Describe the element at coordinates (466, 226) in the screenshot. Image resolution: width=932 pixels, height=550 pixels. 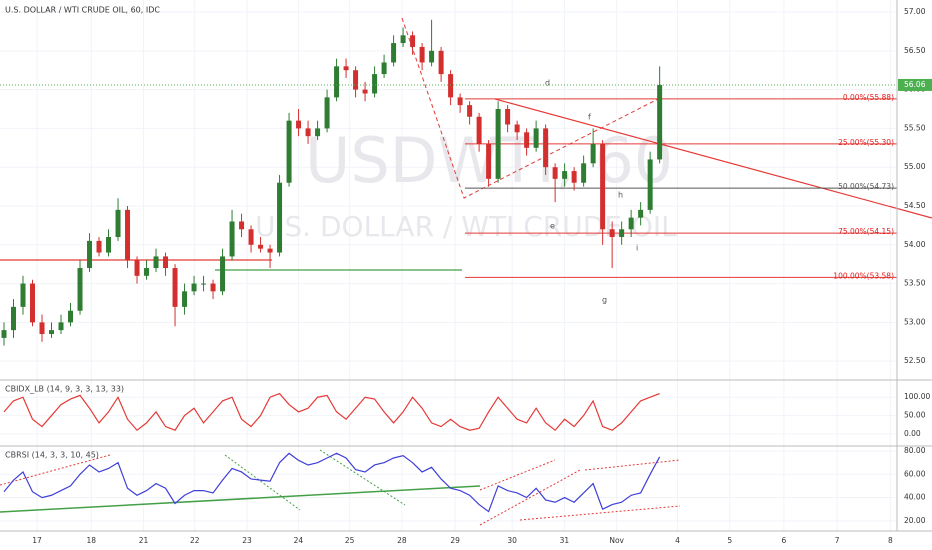
I see `watermark-sub: U.S. DOLLAR / WTI CRUDE OIL` at that location.